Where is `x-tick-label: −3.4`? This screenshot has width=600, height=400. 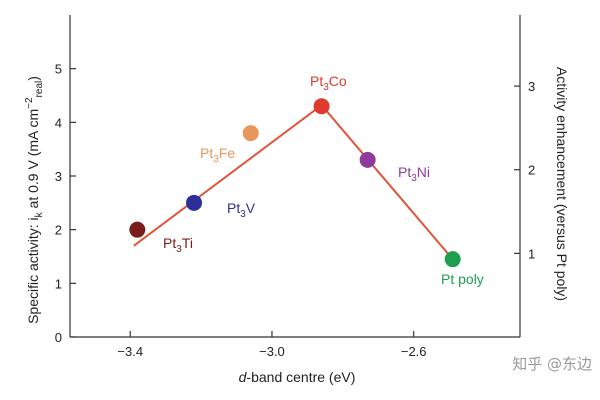 x-tick-label: −3.4 is located at coordinates (130, 351).